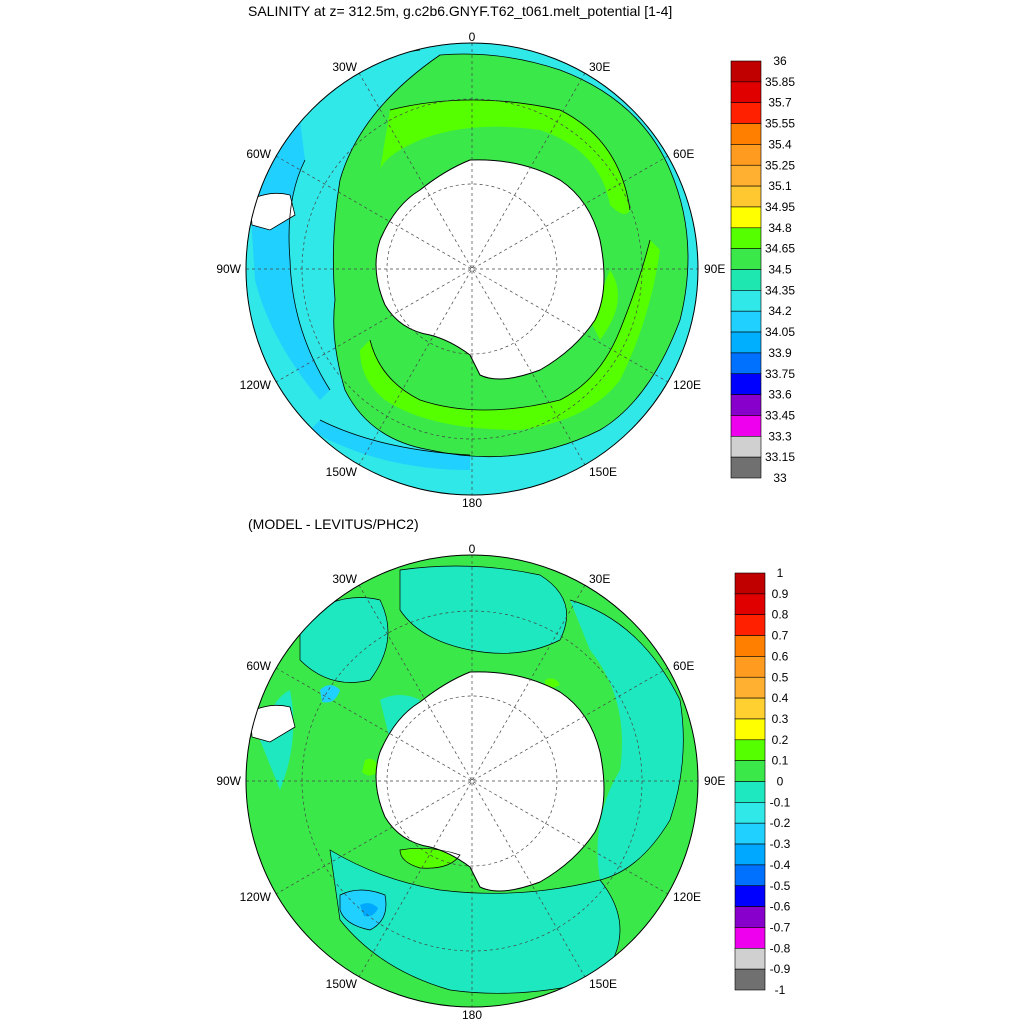 This screenshot has width=1024, height=1024. Describe the element at coordinates (780, 436) in the screenshot. I see `colorbar-label: 33.3` at that location.